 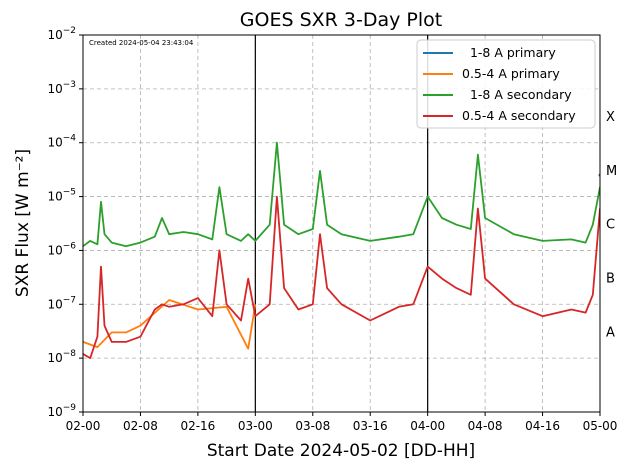 I want to click on flare-class-label: A, so click(x=610, y=332).